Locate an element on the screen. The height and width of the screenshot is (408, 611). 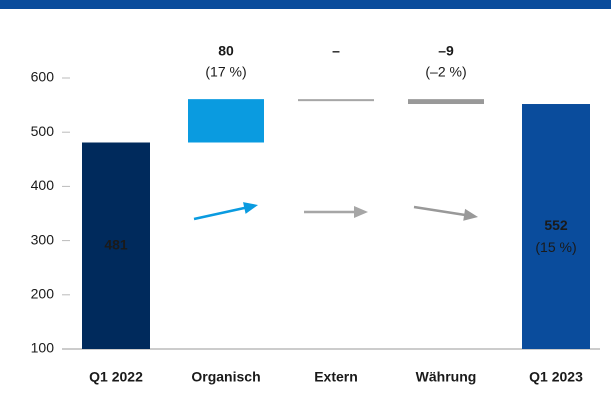
value-label: 80 is located at coordinates (226, 51).